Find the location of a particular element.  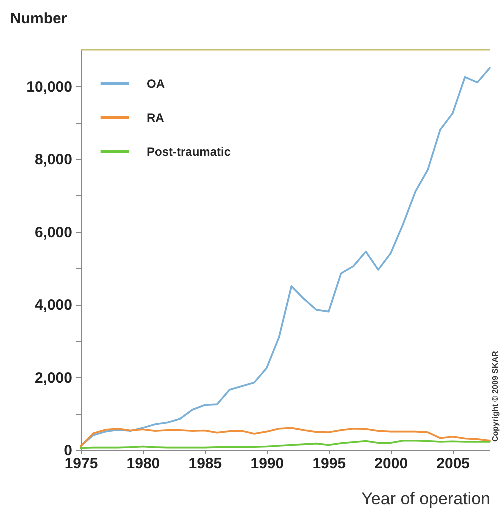

x-tick-label: 2000 is located at coordinates (391, 464).